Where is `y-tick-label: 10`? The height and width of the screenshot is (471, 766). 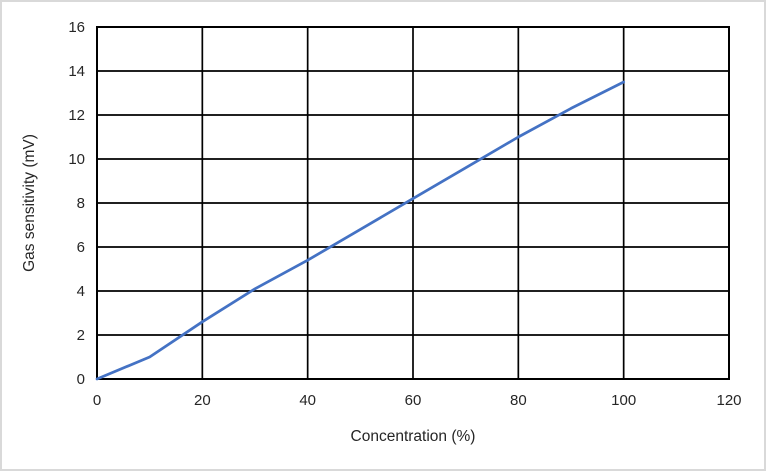
y-tick-label: 10 is located at coordinates (76, 159).